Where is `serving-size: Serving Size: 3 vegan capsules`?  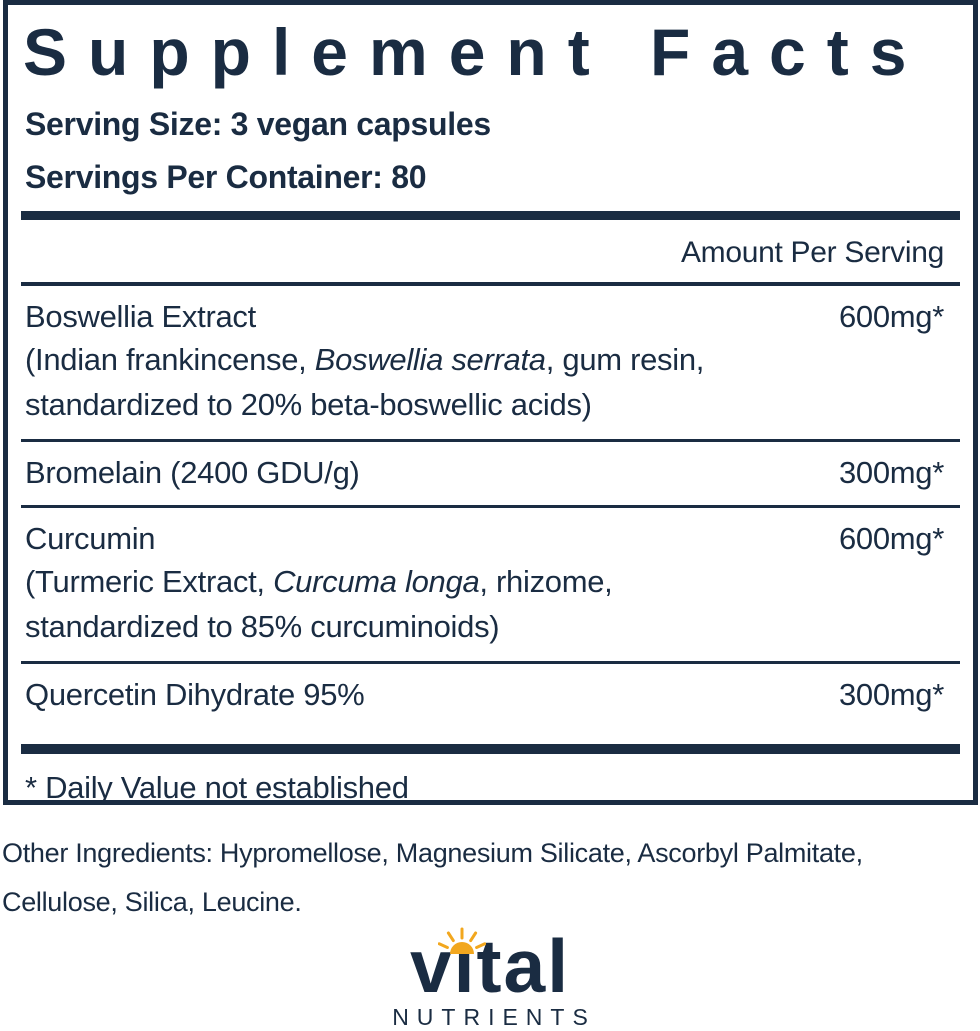 serving-size: Serving Size: 3 vegan capsules is located at coordinates (258, 124).